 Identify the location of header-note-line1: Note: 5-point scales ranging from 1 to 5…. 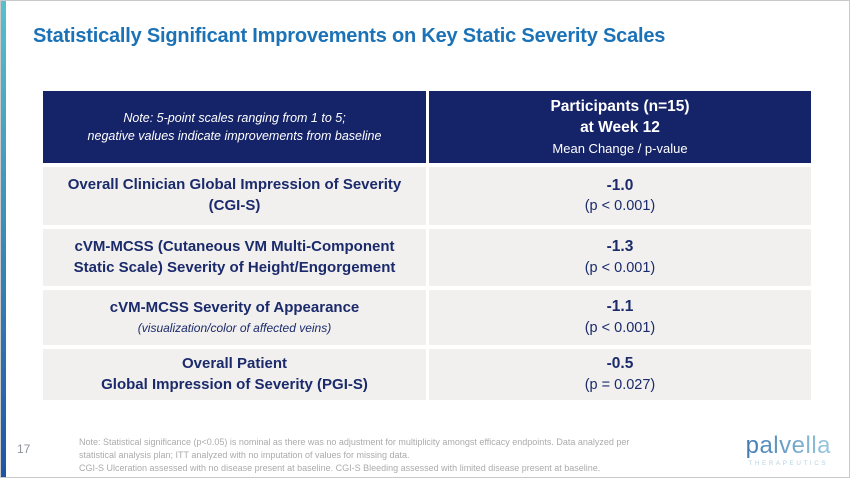
(234, 117).